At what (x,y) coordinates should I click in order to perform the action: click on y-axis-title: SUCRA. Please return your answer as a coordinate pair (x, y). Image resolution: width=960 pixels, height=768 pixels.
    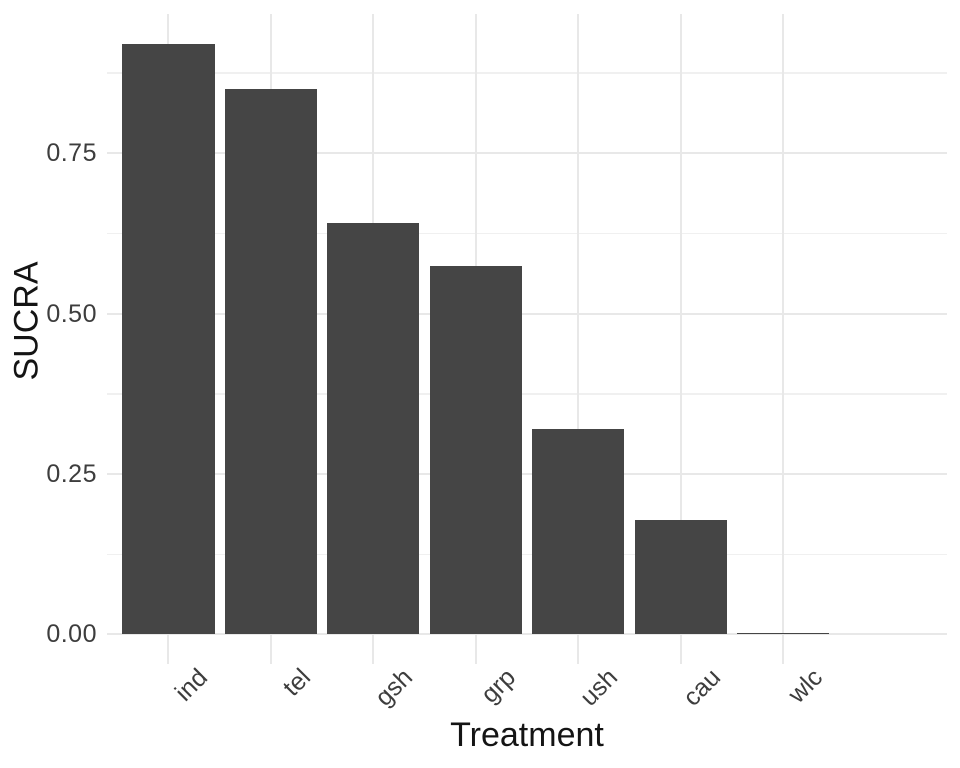
    Looking at the image, I should click on (26, 321).